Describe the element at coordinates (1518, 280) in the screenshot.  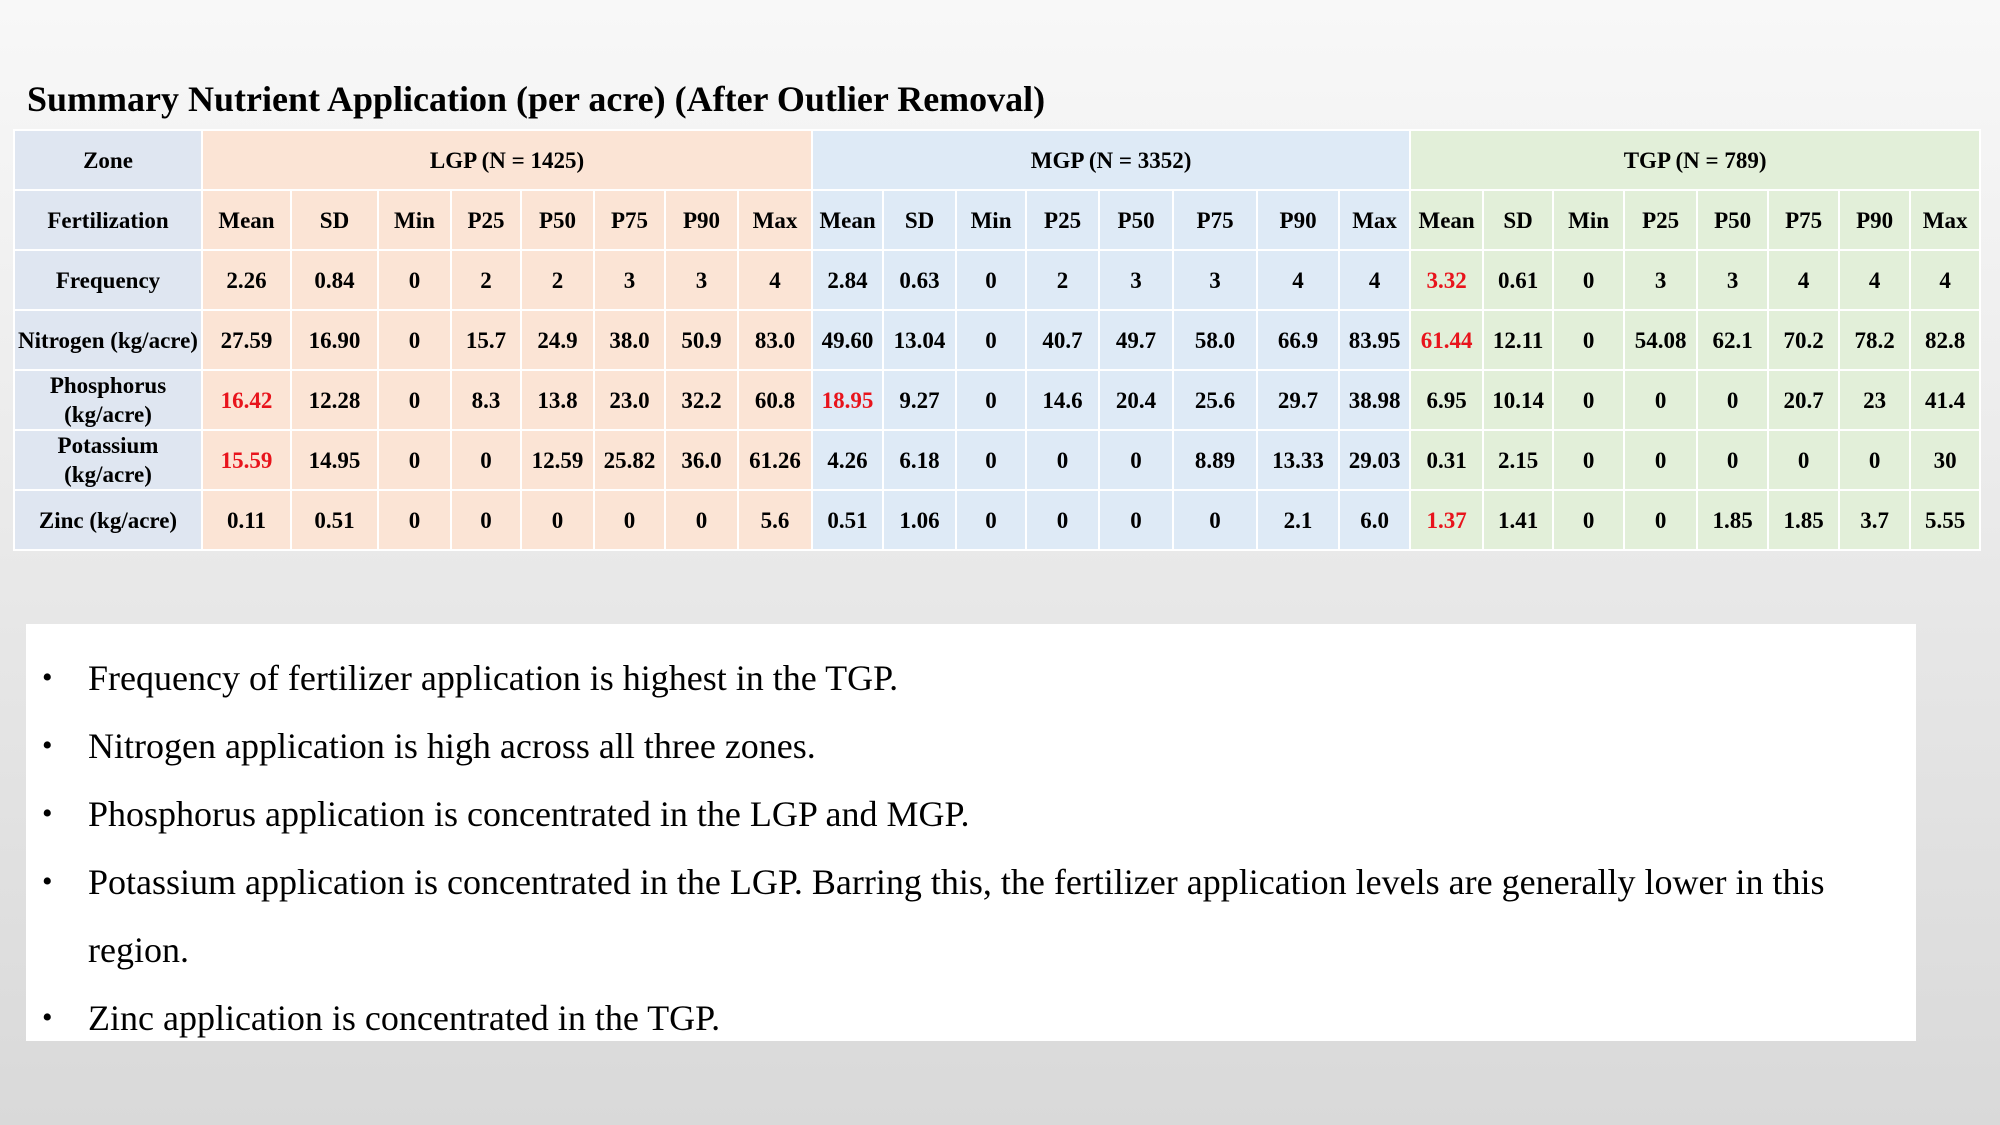
I see `cell: 0.61` at that location.